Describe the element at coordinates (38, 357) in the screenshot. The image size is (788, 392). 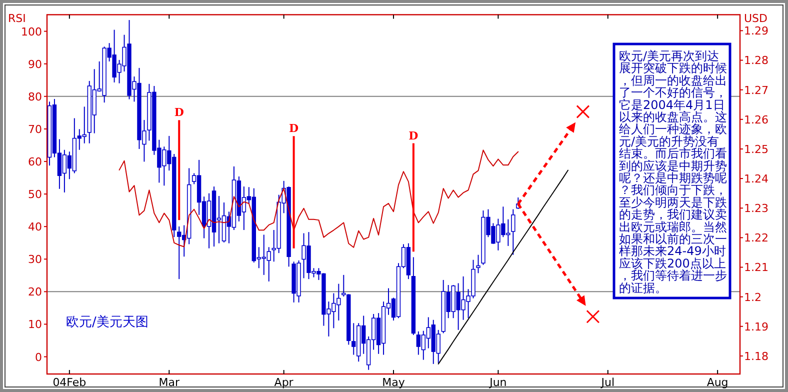
I see `y-tick-label: 0` at that location.